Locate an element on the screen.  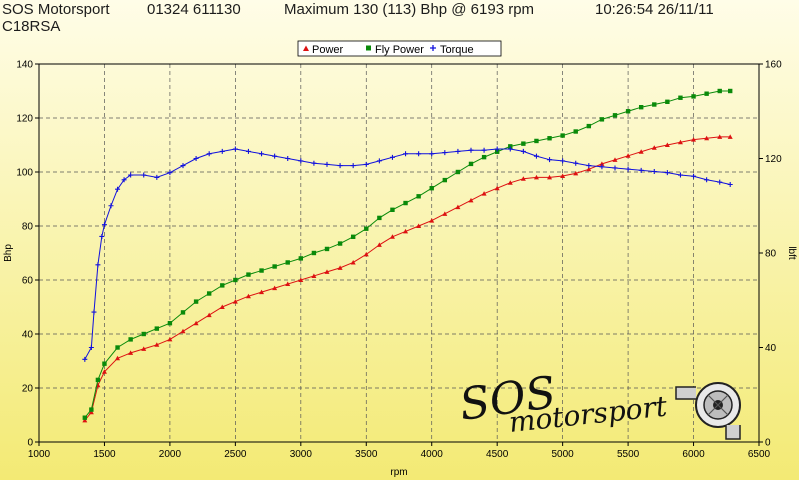
y-tick-label: 120 is located at coordinates (24, 119).